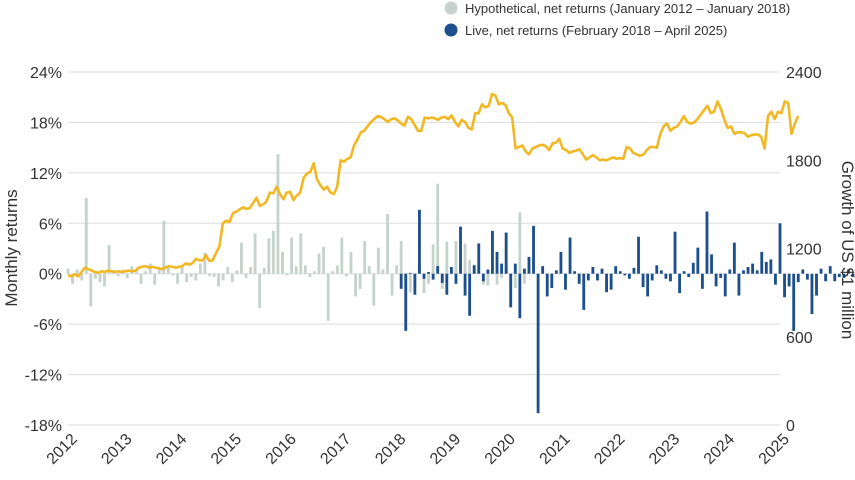  What do you see at coordinates (500, 449) in the screenshot?
I see `x-tick-label: 2020` at bounding box center [500, 449].